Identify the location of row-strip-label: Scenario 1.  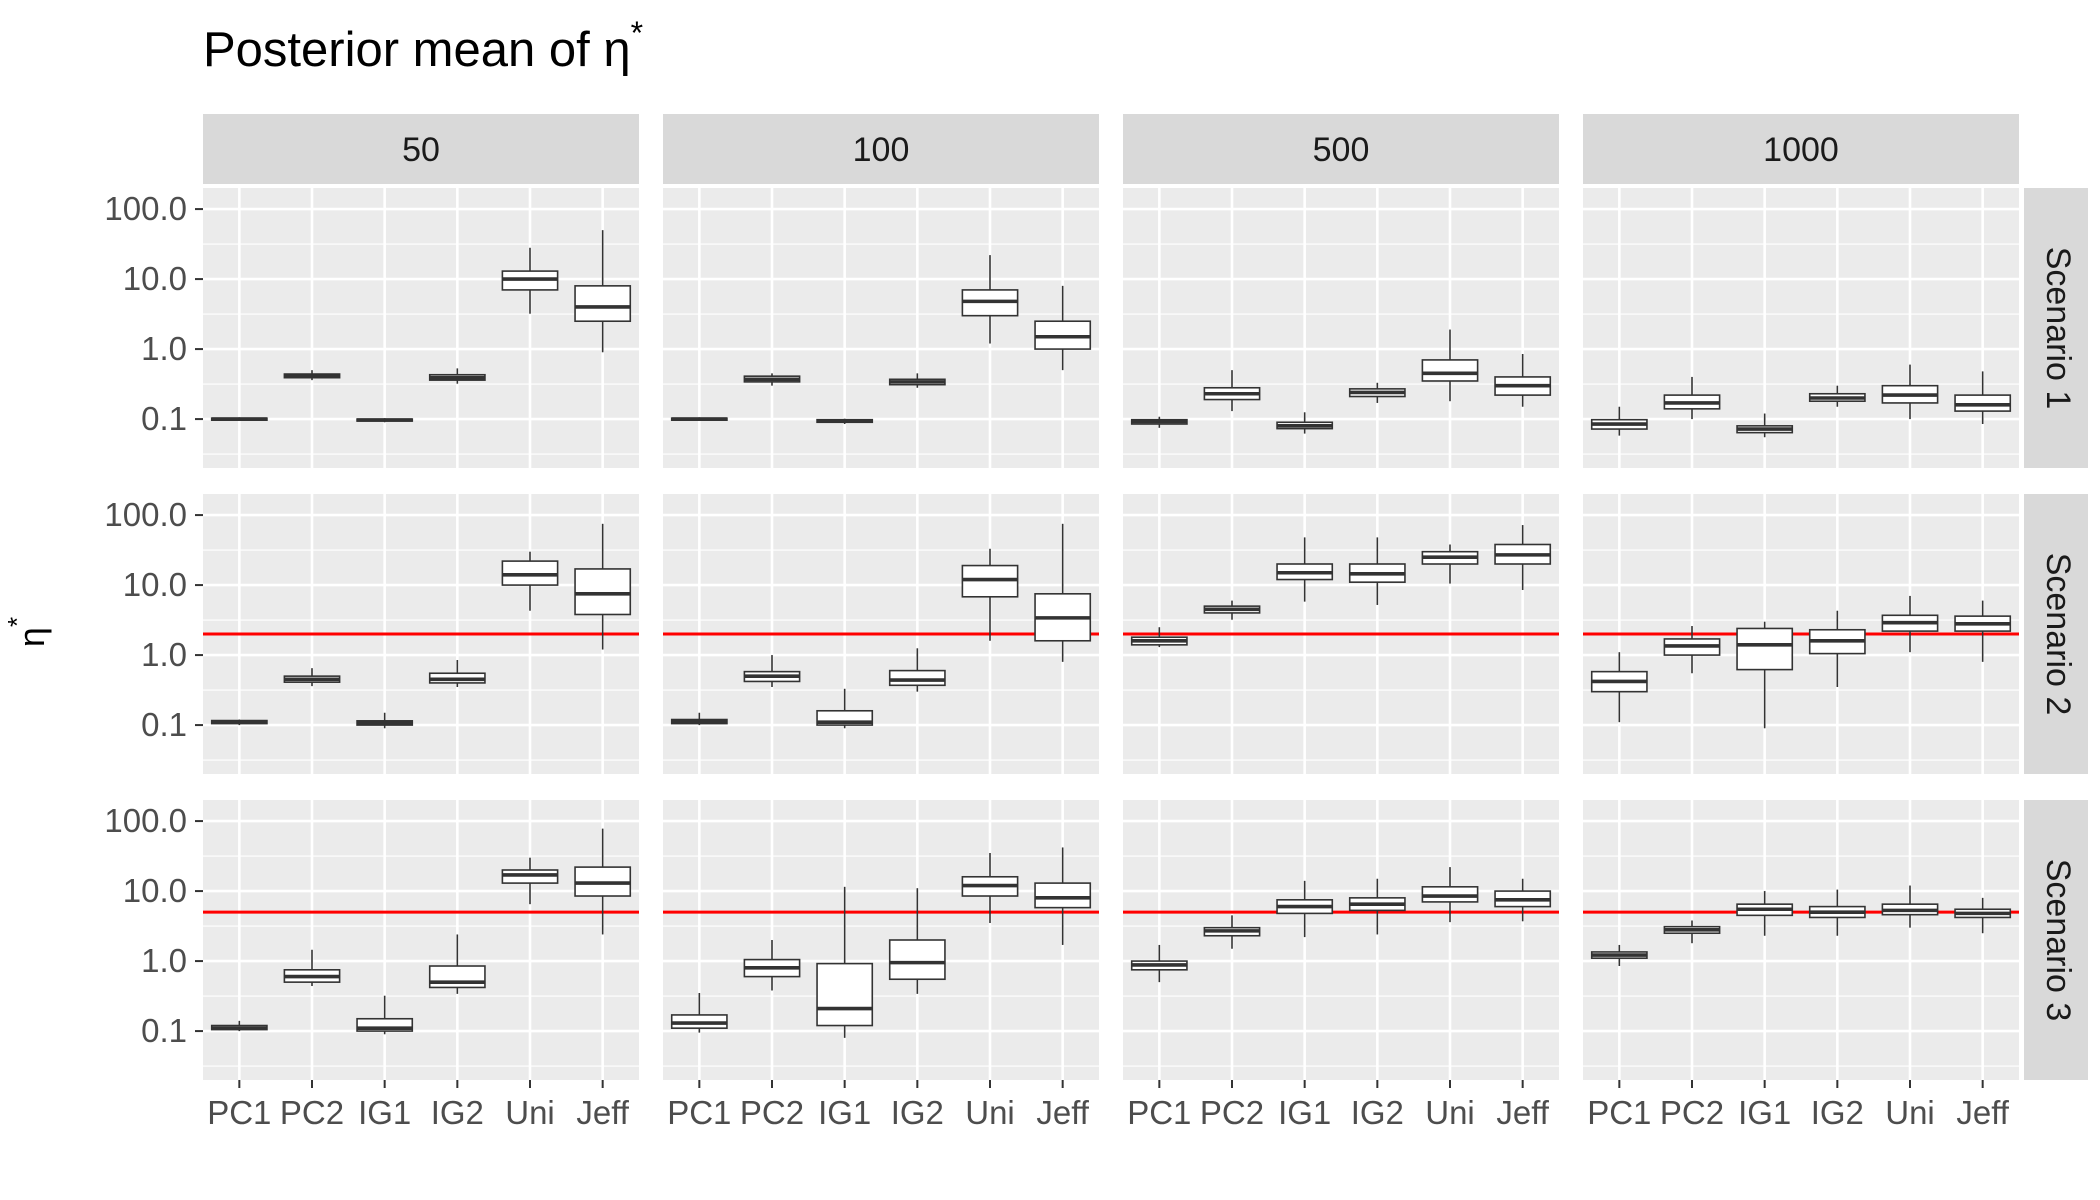
(2058, 328).